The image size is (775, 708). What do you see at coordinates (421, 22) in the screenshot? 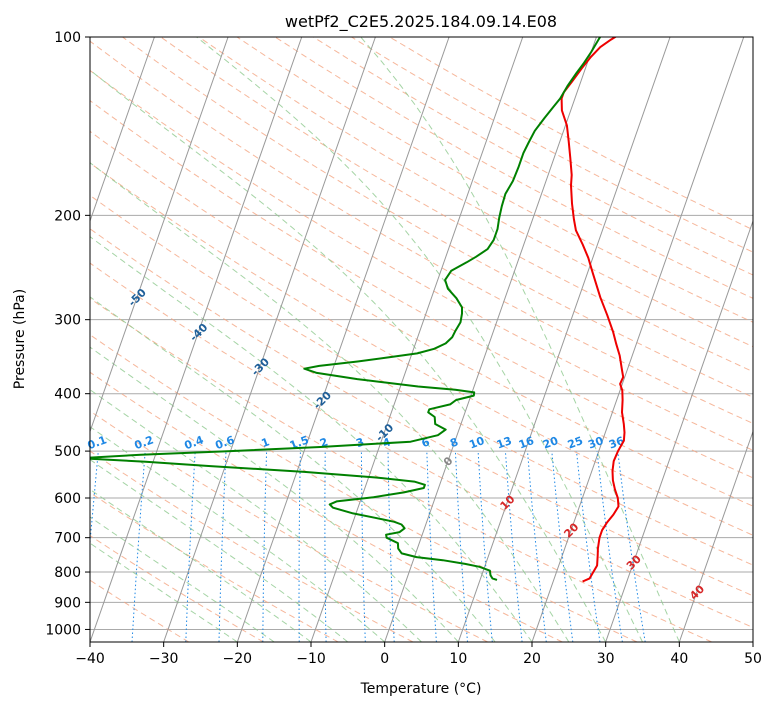
I see `chart-title: wetPf2_C2E5.2025.184.09.14.E08` at bounding box center [421, 22].